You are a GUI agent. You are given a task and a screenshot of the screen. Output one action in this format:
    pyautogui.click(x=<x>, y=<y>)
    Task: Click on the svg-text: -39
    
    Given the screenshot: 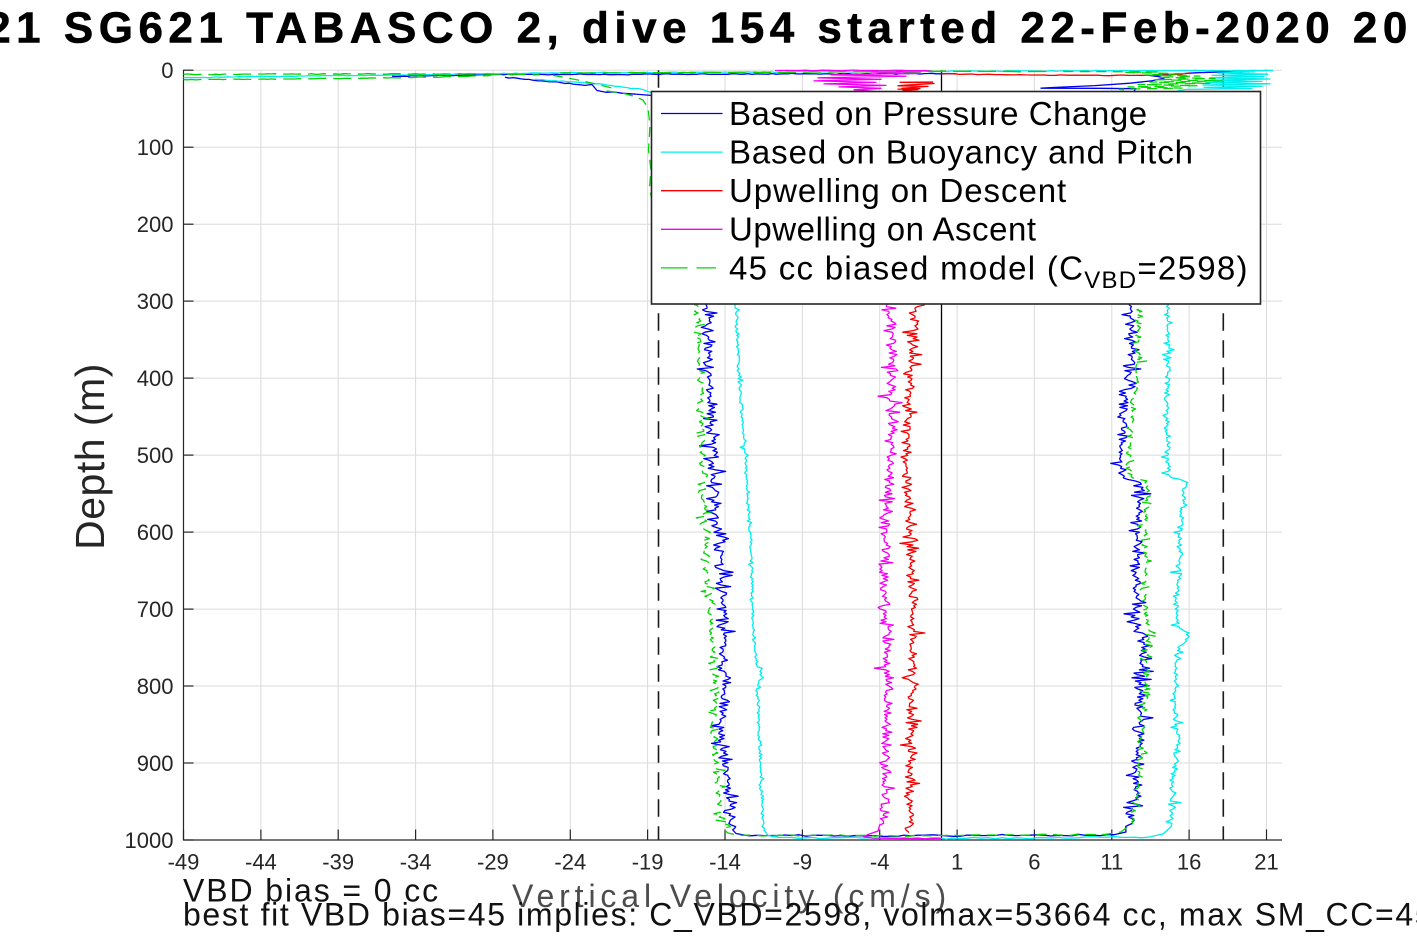 What is the action you would take?
    pyautogui.click(x=338, y=862)
    